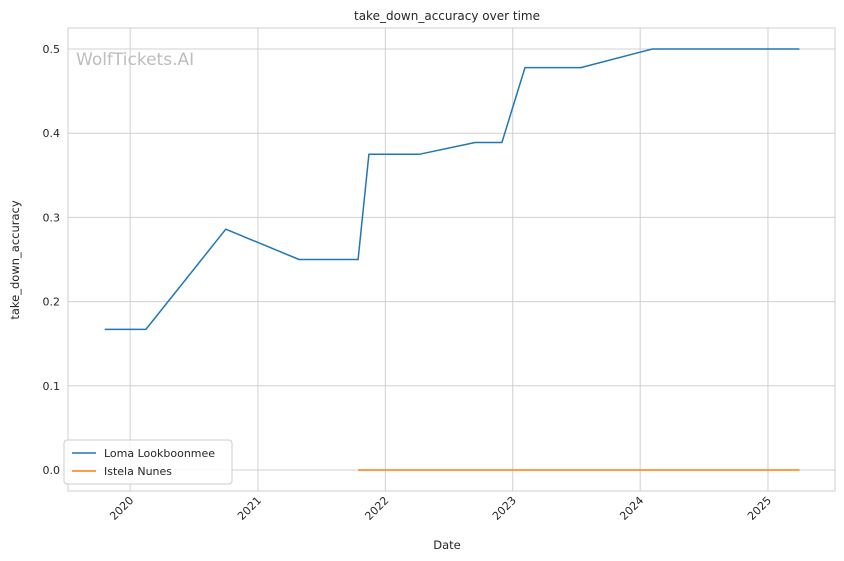 The width and height of the screenshot is (844, 561). Describe the element at coordinates (52, 133) in the screenshot. I see `y-tick-label: 0.4` at that location.